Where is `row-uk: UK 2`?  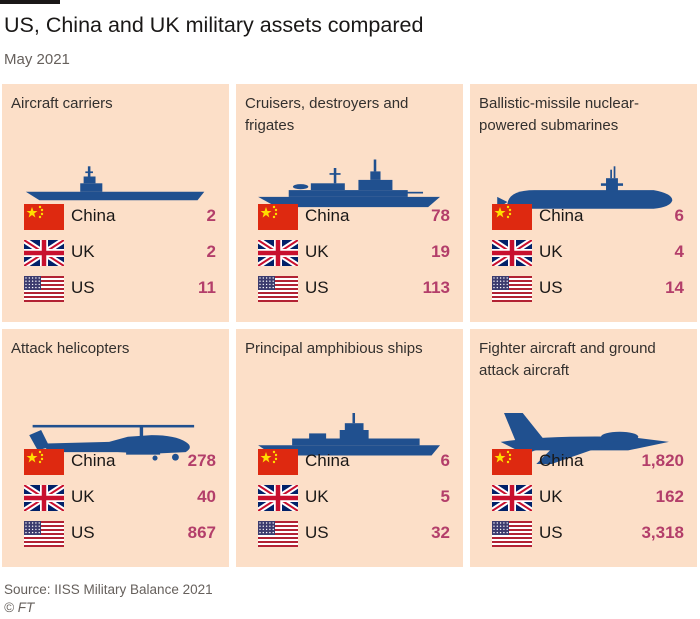 row-uk: UK 2 is located at coordinates (115, 255).